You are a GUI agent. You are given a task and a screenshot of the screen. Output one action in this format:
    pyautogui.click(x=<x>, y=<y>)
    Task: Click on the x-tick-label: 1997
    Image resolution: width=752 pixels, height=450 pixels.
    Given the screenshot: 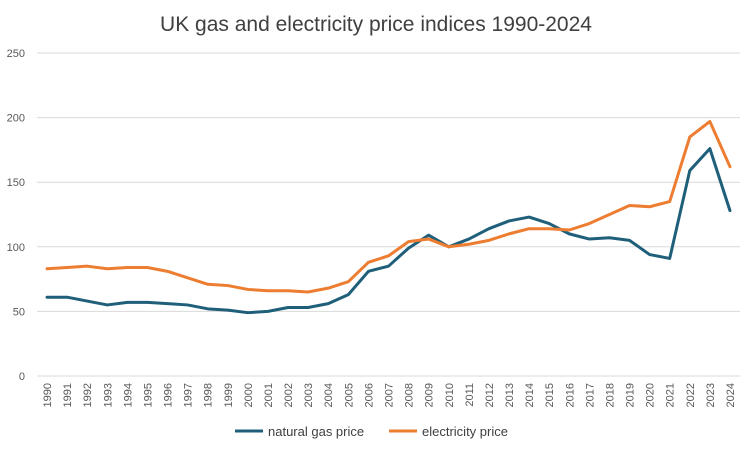 What is the action you would take?
    pyautogui.click(x=189, y=395)
    